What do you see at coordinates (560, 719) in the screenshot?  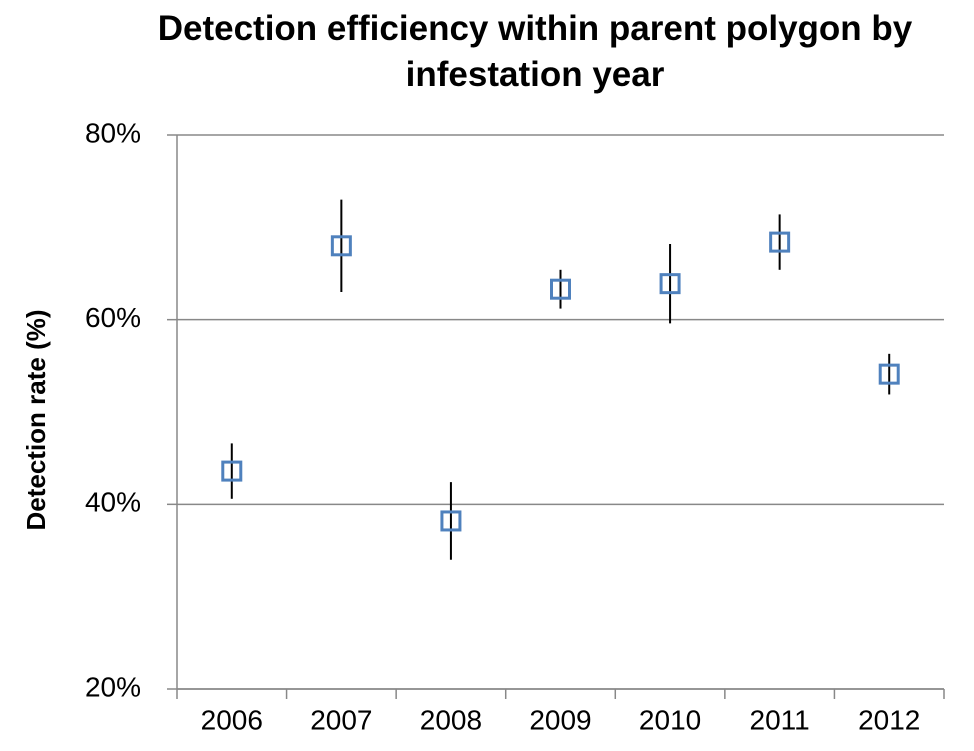 I see `x-tick-label: 2009` at bounding box center [560, 719].